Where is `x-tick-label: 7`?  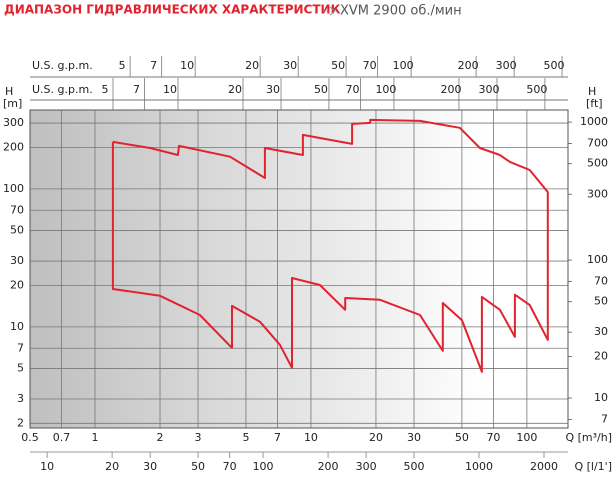 x-tick-label: 7 is located at coordinates (277, 437).